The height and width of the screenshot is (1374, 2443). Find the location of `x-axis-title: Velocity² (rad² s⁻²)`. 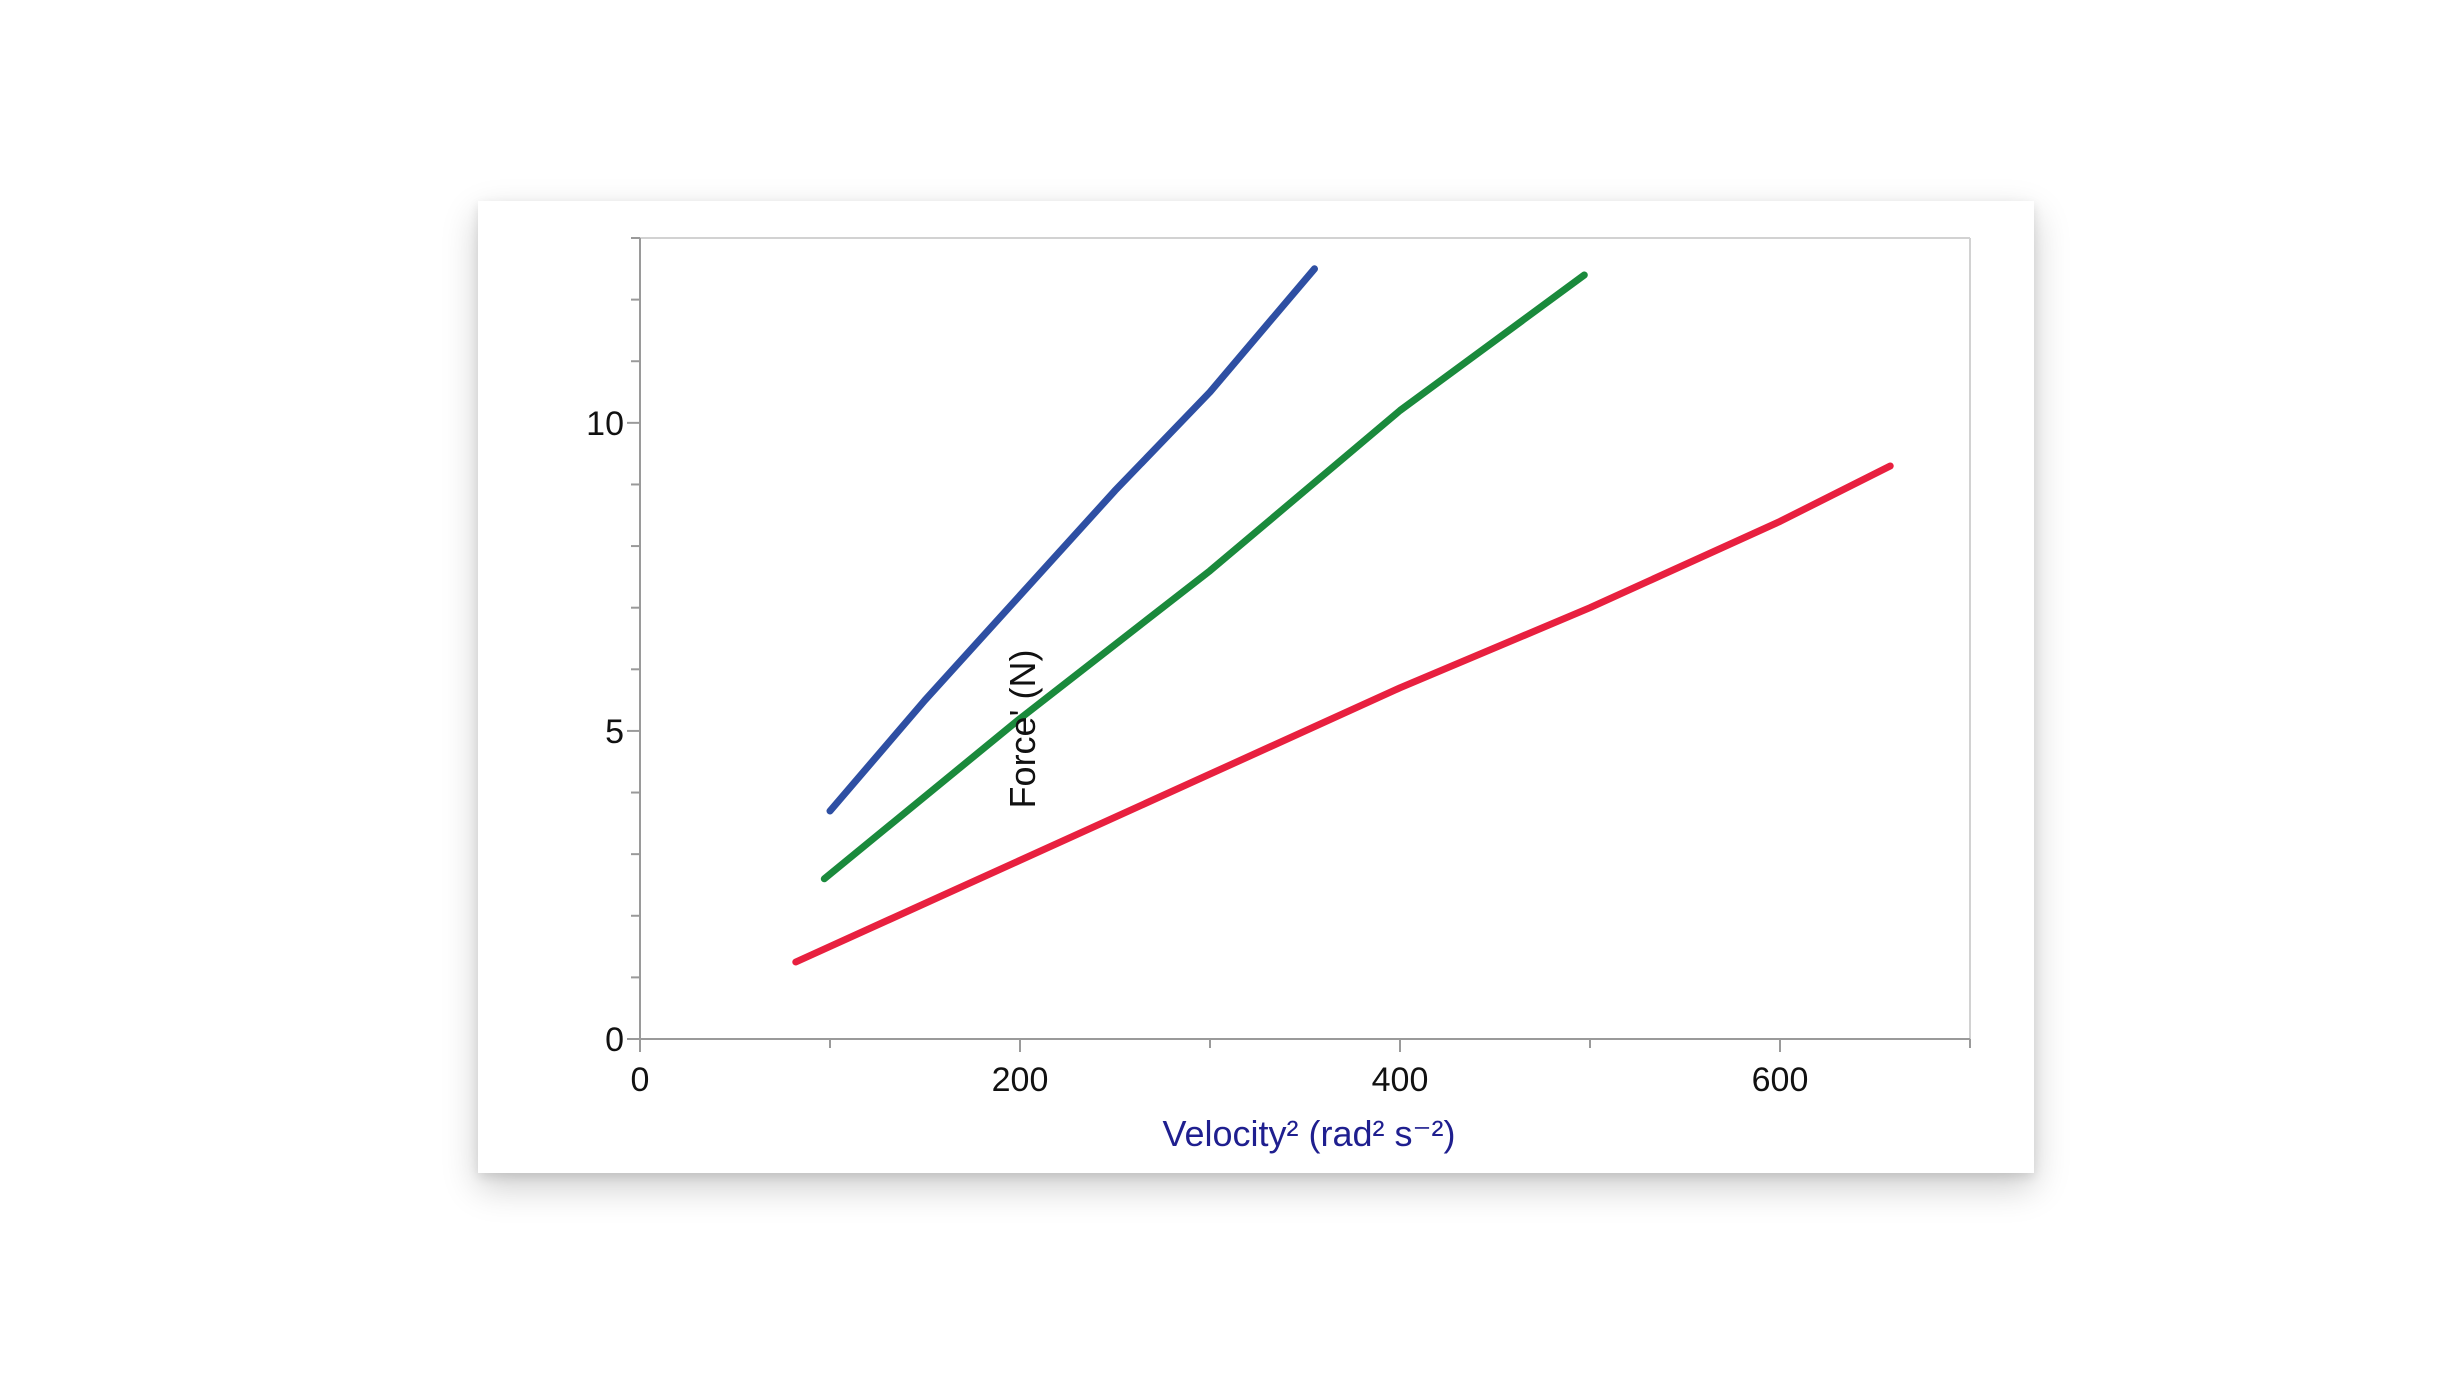

x-axis-title: Velocity² (rad² s⁻²) is located at coordinates (1308, 1133).